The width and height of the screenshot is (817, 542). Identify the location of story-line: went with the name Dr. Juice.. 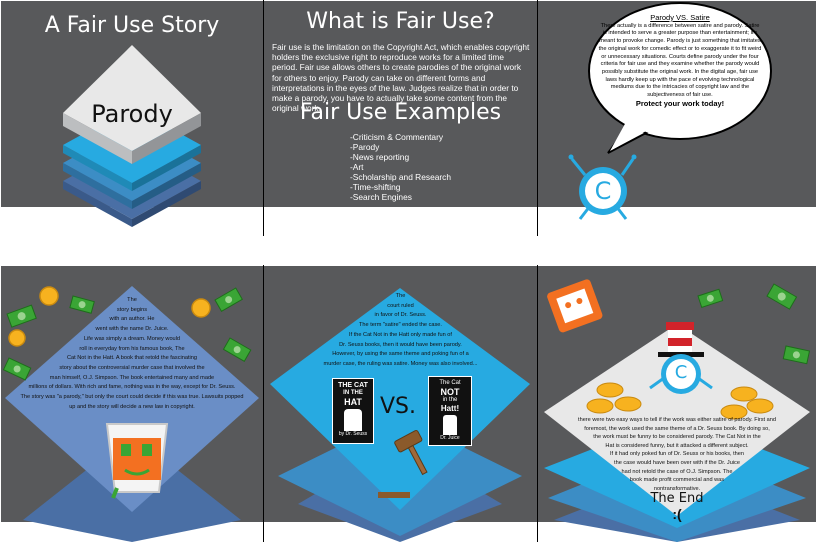
(132, 329).